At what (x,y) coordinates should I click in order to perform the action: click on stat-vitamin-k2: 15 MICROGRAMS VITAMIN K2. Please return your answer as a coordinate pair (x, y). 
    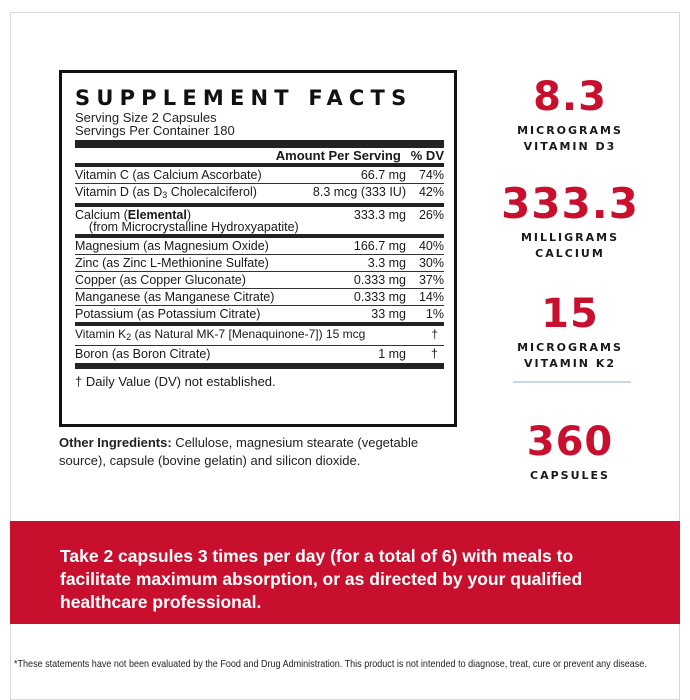
    Looking at the image, I should click on (570, 347).